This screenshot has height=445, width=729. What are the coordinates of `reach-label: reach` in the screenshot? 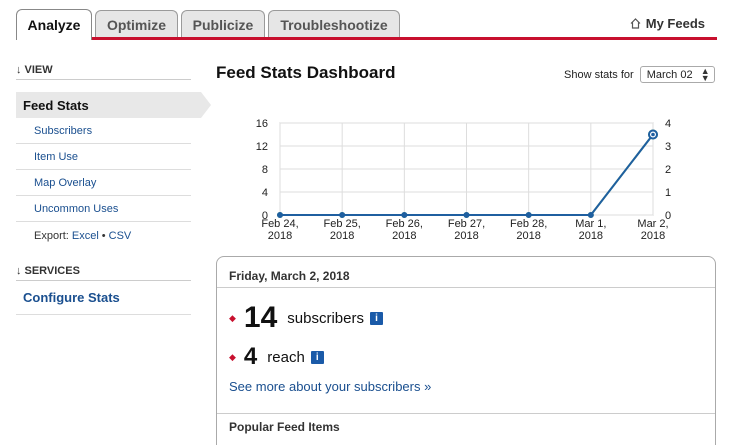 It's located at (286, 357).